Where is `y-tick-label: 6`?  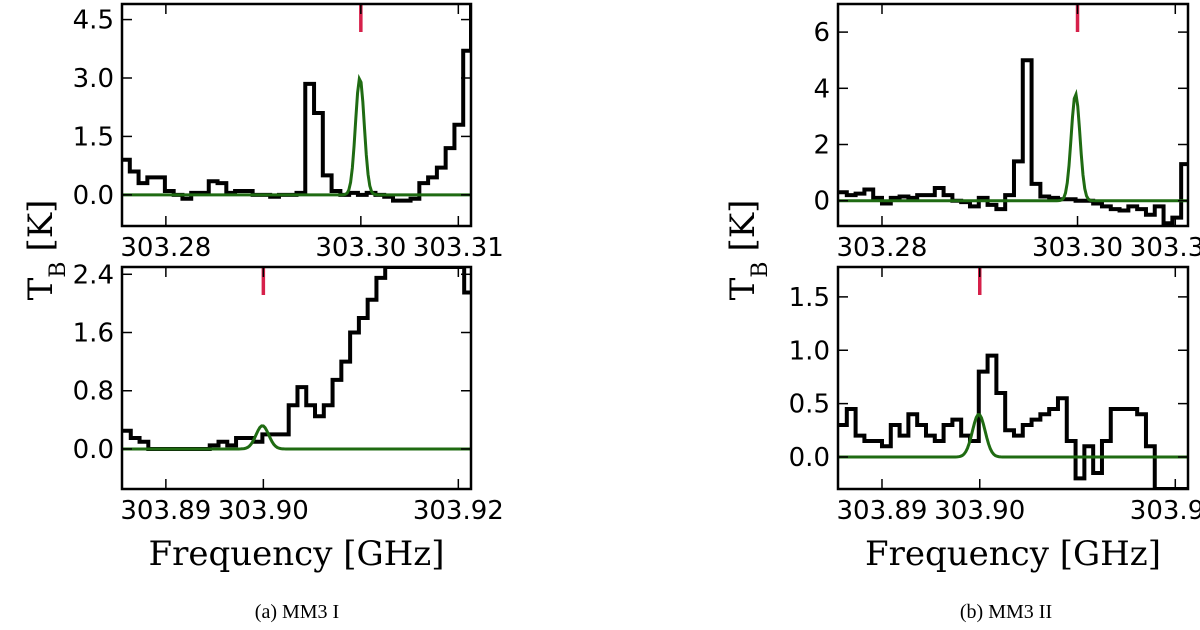 y-tick-label: 6 is located at coordinates (821, 33).